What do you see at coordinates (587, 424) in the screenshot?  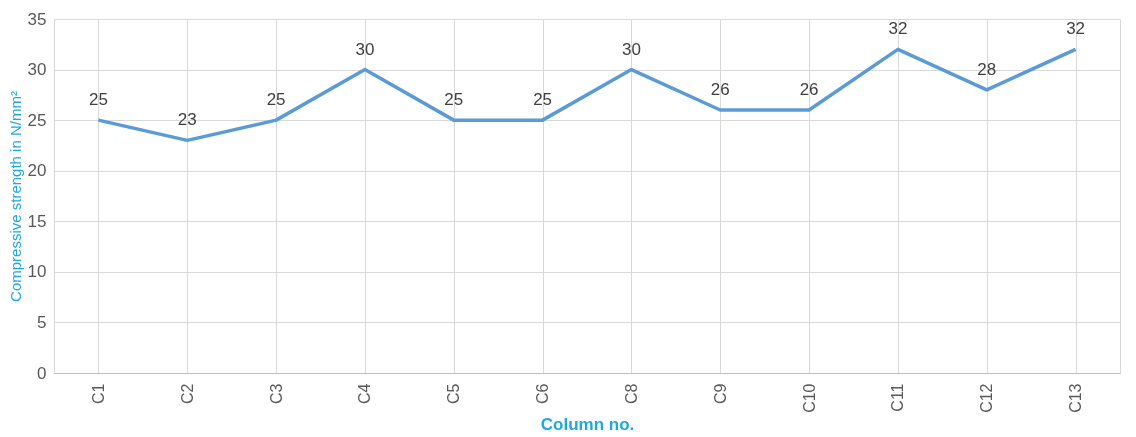 I see `x-axis-title: Column no.` at bounding box center [587, 424].